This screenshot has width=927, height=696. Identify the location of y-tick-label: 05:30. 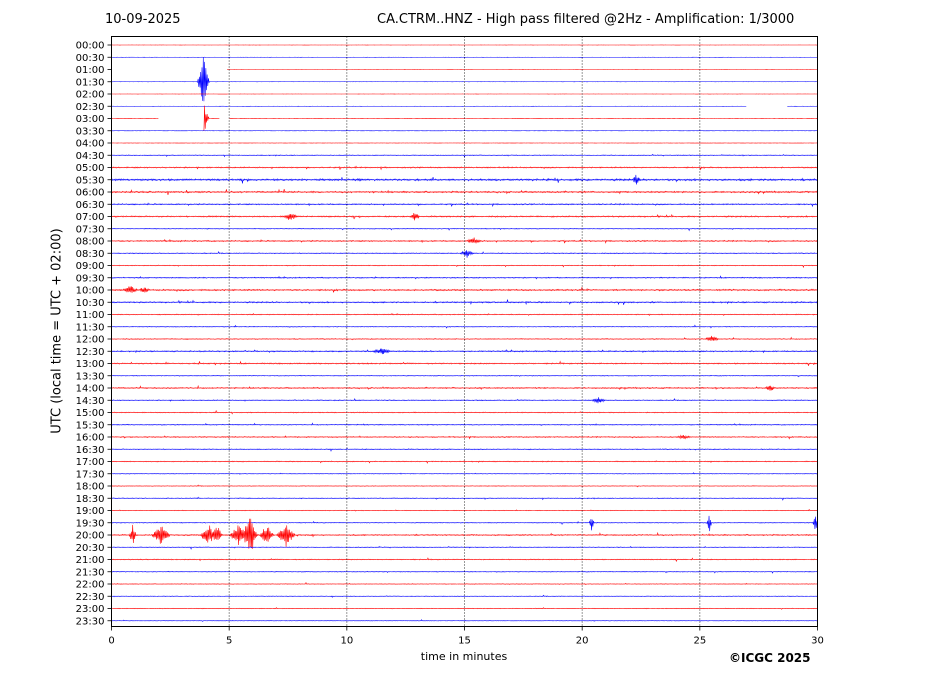
(90, 180).